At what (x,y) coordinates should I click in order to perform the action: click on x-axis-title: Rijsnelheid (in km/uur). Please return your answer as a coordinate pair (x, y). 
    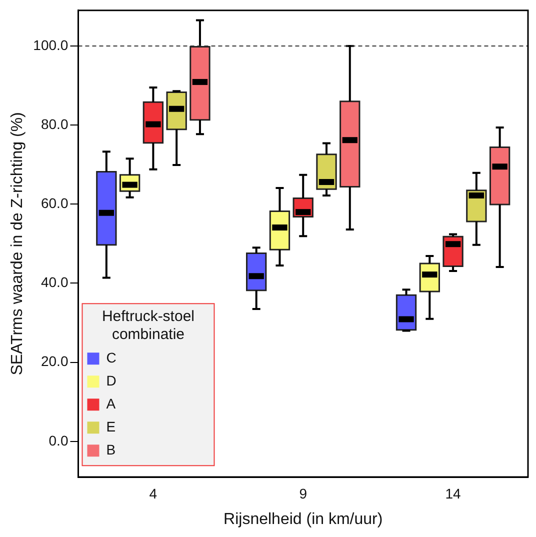
    Looking at the image, I should click on (303, 519).